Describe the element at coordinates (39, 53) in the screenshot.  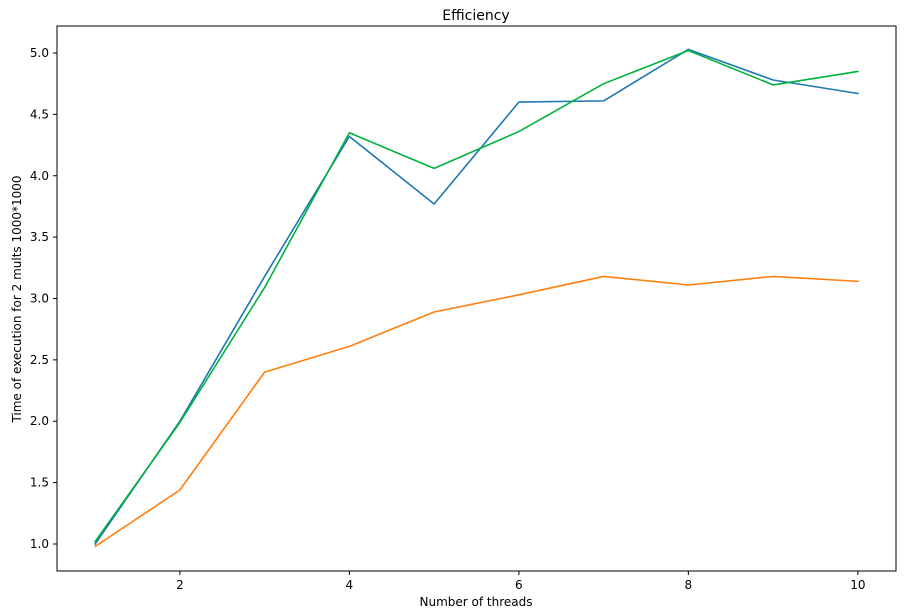
I see `y-tick-label: 5.0` at that location.